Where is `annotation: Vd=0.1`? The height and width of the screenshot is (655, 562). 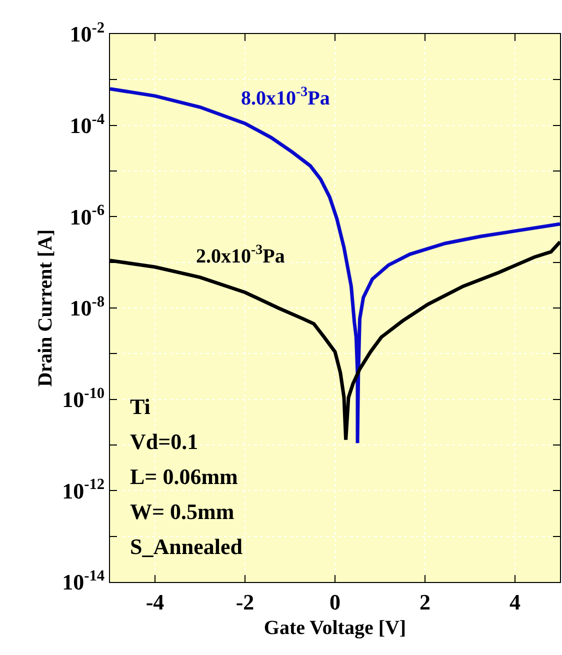
annotation: Vd=0.1 is located at coordinates (164, 441).